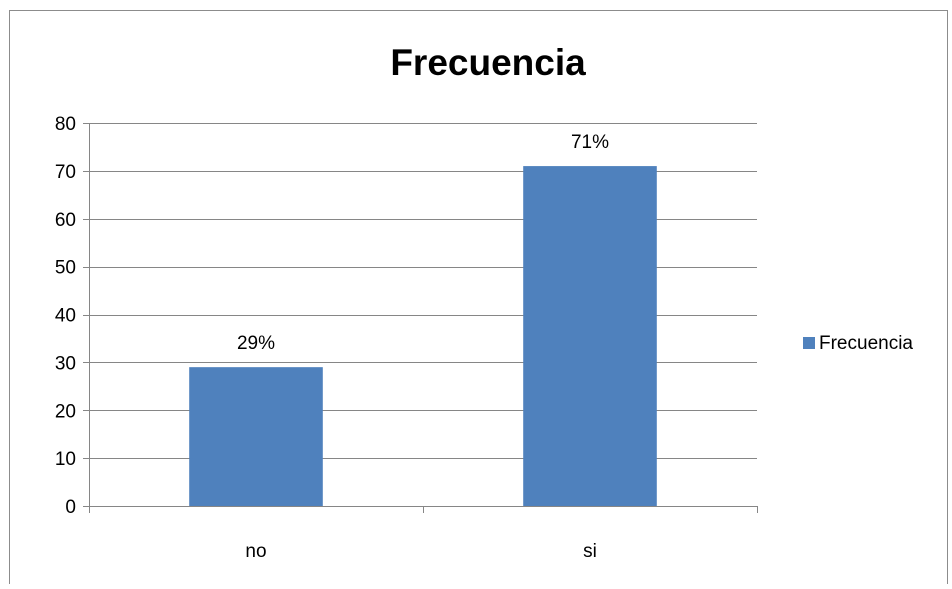  Describe the element at coordinates (256, 436) in the screenshot. I see `bar-no` at that location.